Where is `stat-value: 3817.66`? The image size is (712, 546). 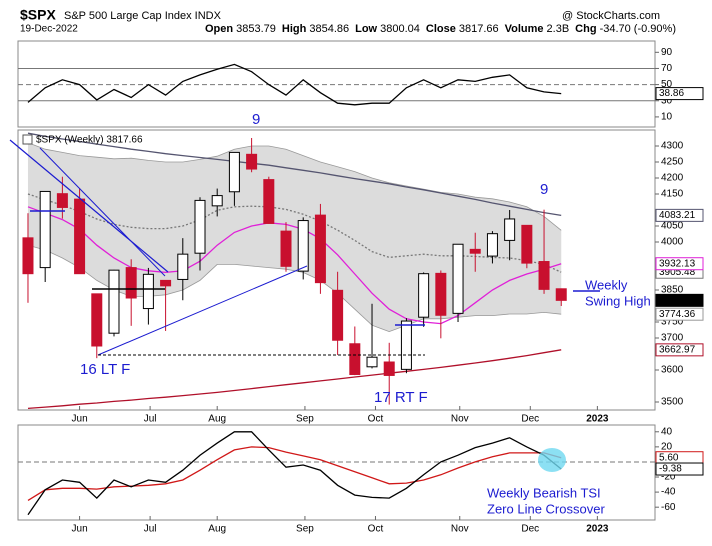 stat-value: 3817.66 is located at coordinates (479, 29).